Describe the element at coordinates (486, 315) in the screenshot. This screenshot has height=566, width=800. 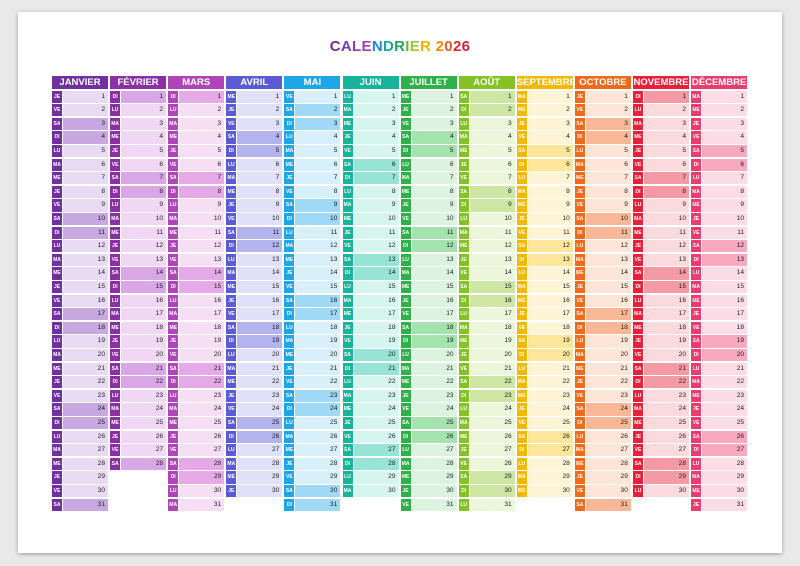
I see `day-row: LU 17` at that location.